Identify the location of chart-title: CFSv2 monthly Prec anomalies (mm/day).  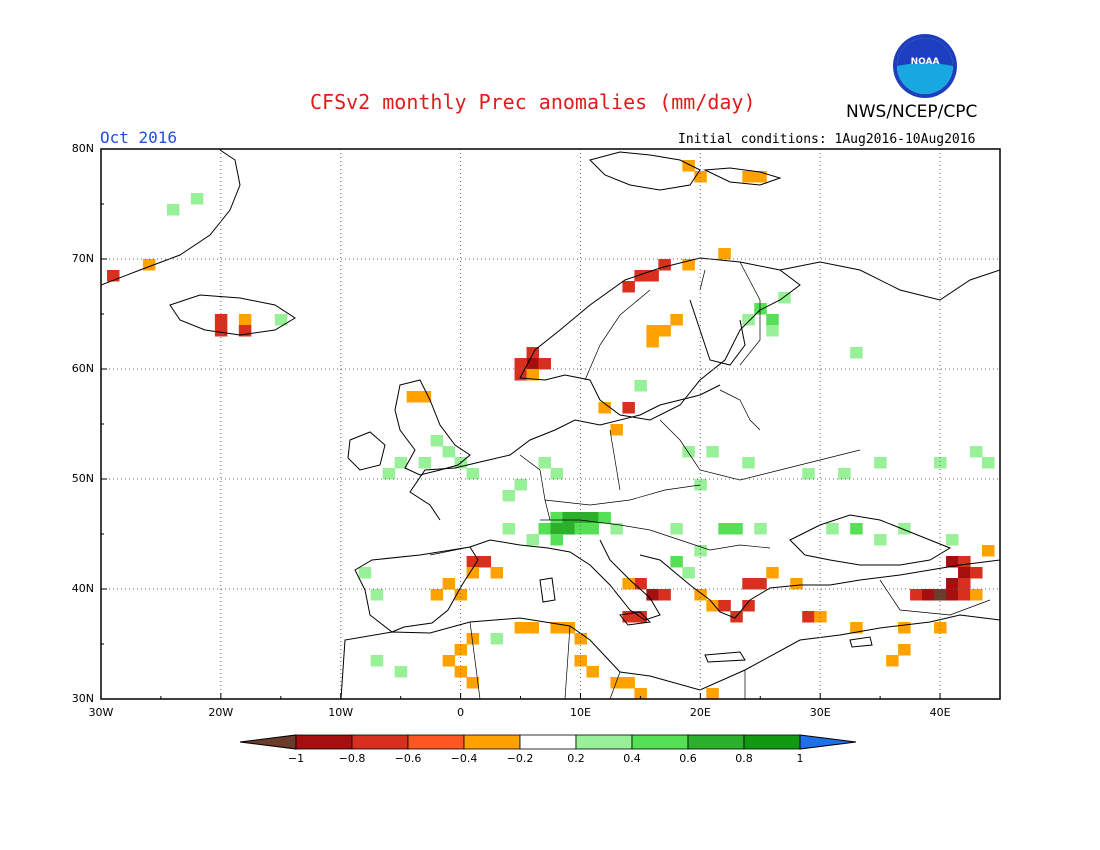
(533, 102).